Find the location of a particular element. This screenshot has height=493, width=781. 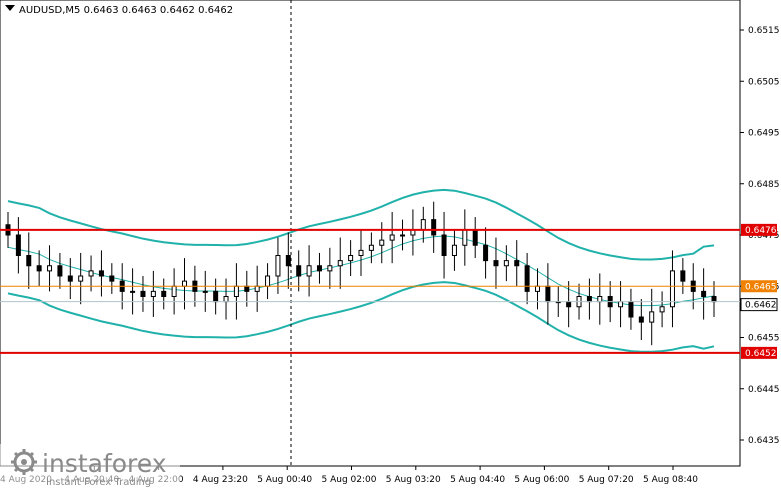

time-tick-label: 4 Aug 23:20 is located at coordinates (220, 480).